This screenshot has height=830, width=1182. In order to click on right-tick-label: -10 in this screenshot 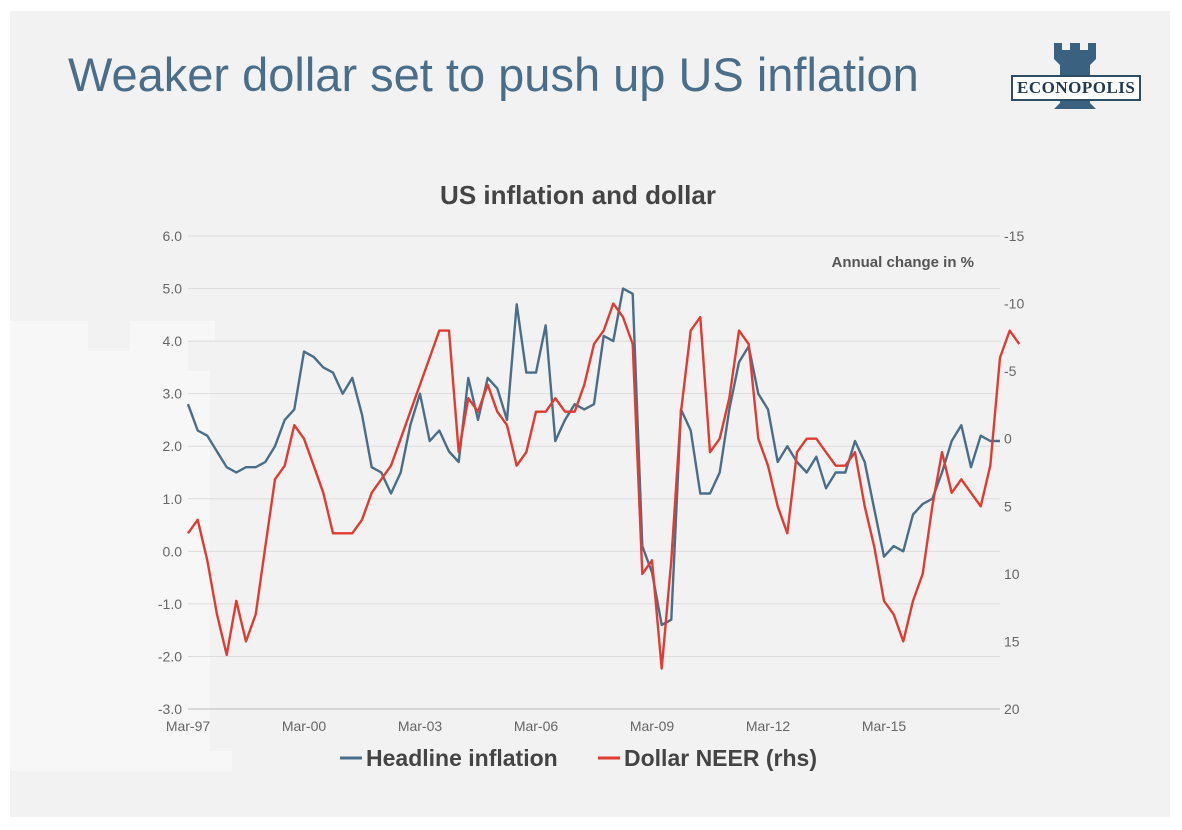, I will do `click(1014, 304)`.